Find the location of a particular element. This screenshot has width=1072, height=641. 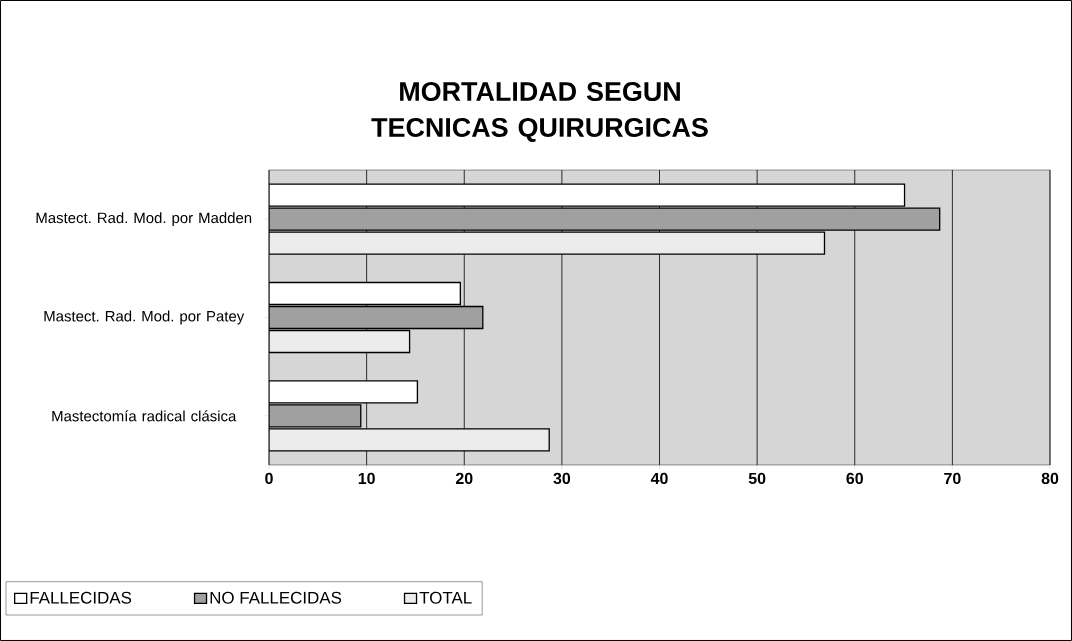

legend-label: TOTAL is located at coordinates (445, 597).